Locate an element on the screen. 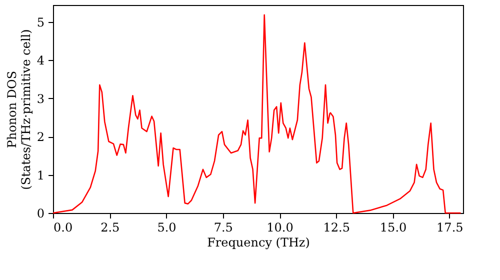 The image size is (500, 280). x-tick-label: 10.0 is located at coordinates (280, 227).